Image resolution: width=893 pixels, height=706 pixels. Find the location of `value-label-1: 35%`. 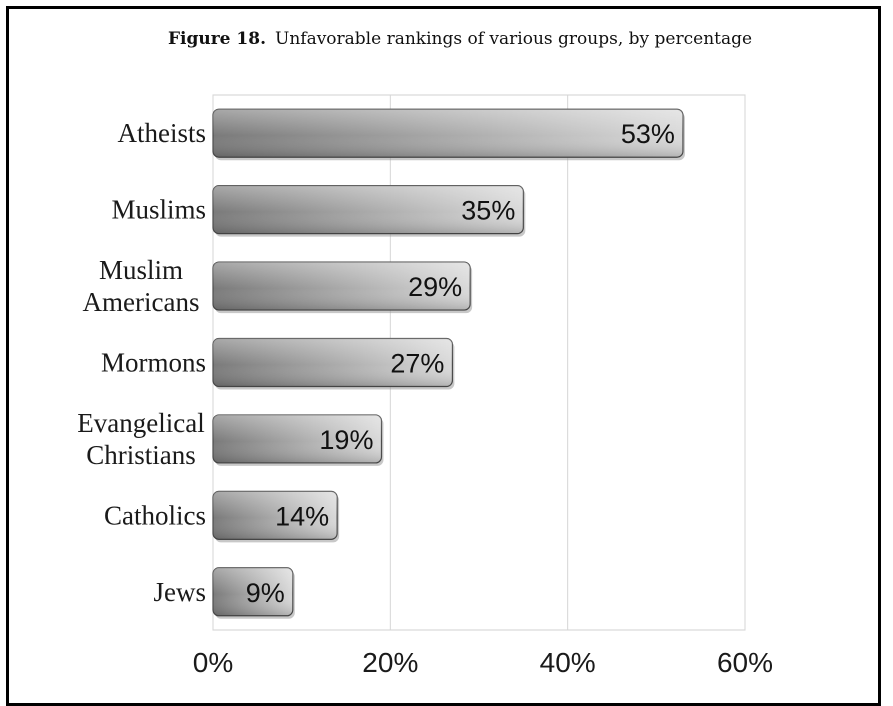

value-label-1: 35% is located at coordinates (488, 211).